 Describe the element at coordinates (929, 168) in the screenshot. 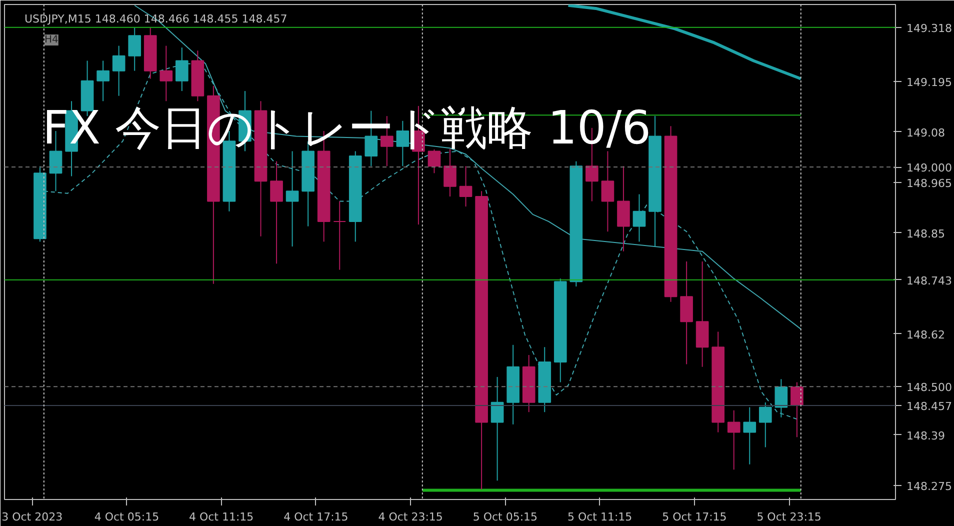

I see `ref-line-label: 149.000` at that location.